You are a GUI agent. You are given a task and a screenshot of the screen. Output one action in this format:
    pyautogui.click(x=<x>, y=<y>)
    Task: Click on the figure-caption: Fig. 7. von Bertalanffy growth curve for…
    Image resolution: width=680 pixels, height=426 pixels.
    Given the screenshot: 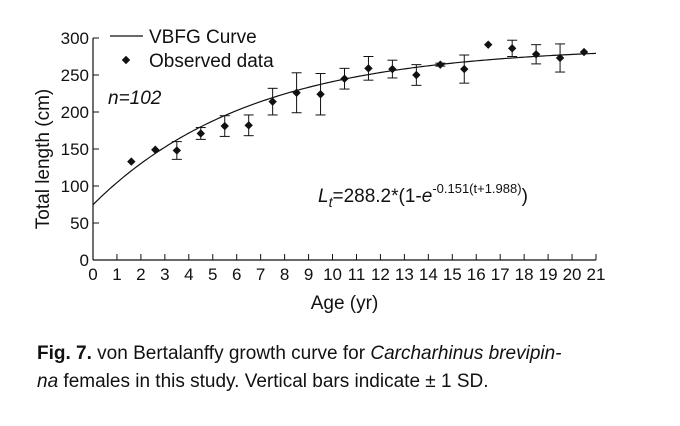 What is the action you would take?
    pyautogui.click(x=347, y=368)
    